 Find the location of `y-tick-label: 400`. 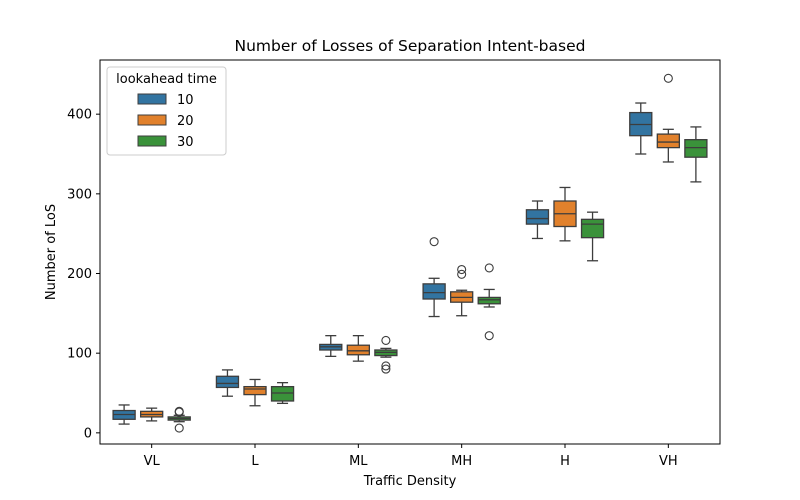

y-tick-label: 400 is located at coordinates (79, 115).